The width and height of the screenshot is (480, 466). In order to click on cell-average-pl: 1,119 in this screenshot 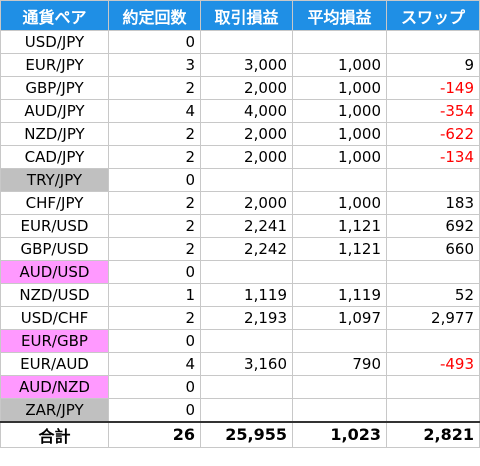, I will do `click(339, 295)`.